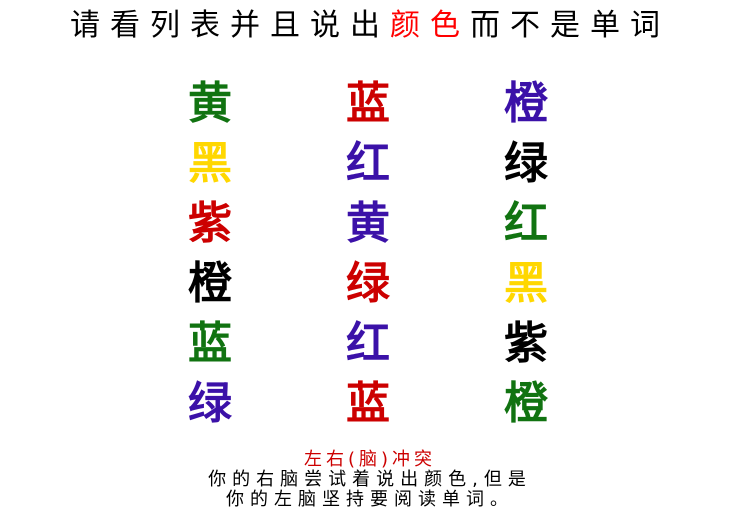  What do you see at coordinates (370, 459) in the screenshot?
I see `caption-heading: 左右(脑)冲突` at bounding box center [370, 459].